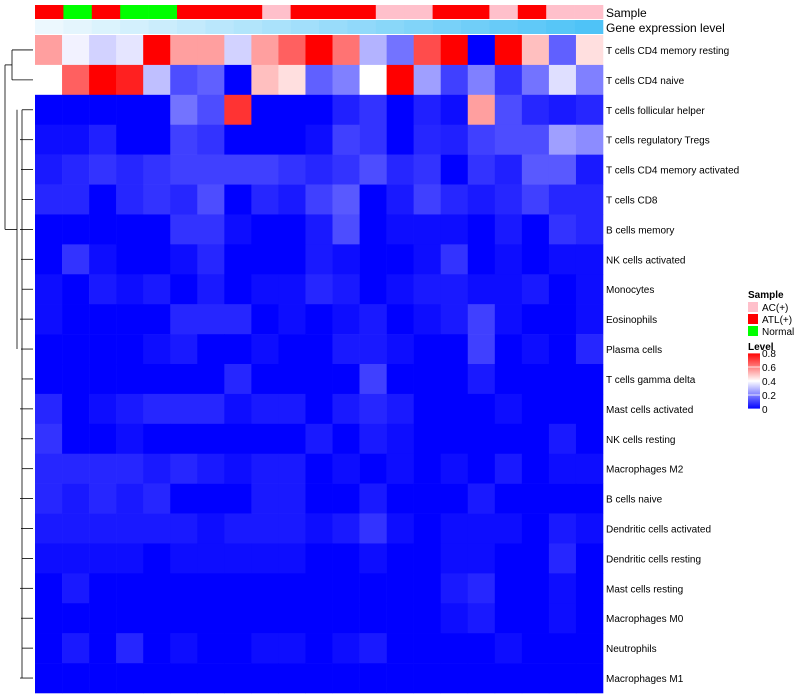  I want to click on row-label: NK cells activated, so click(645, 260).